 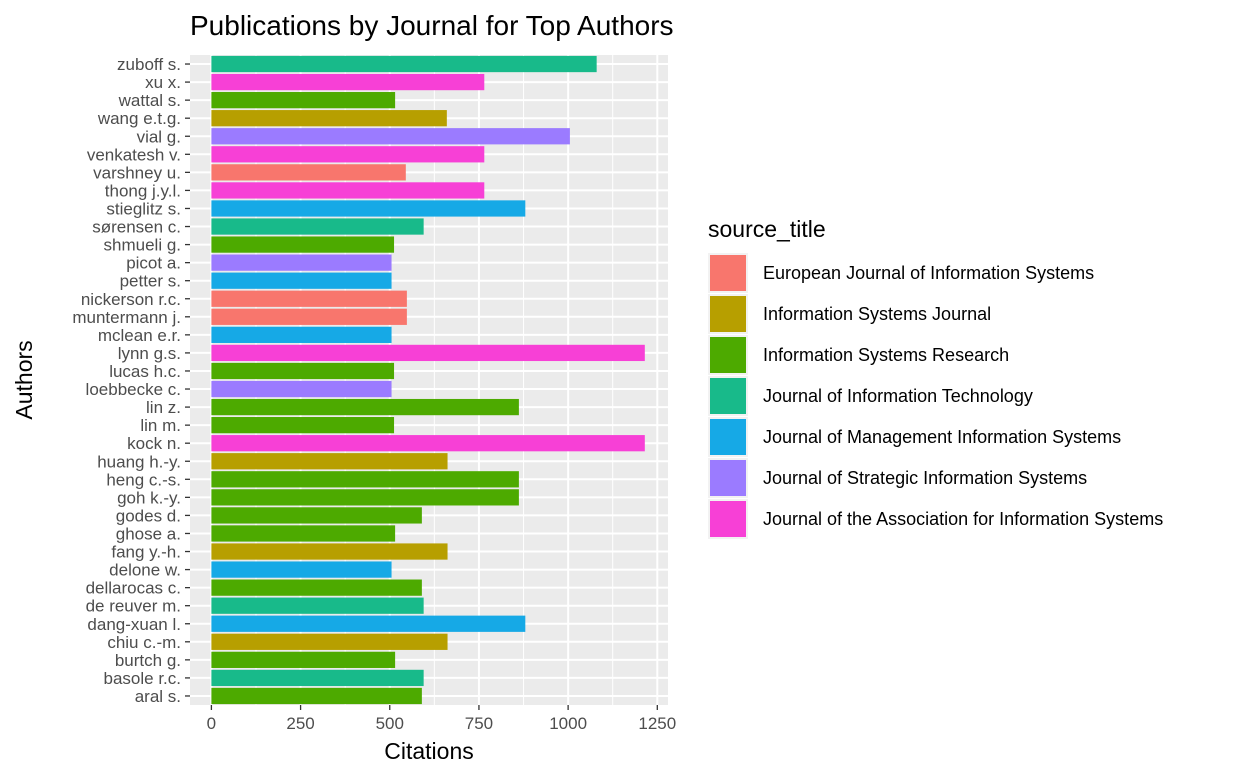 What do you see at coordinates (144, 642) in the screenshot?
I see `y-tick-label: chiu c.-m.` at bounding box center [144, 642].